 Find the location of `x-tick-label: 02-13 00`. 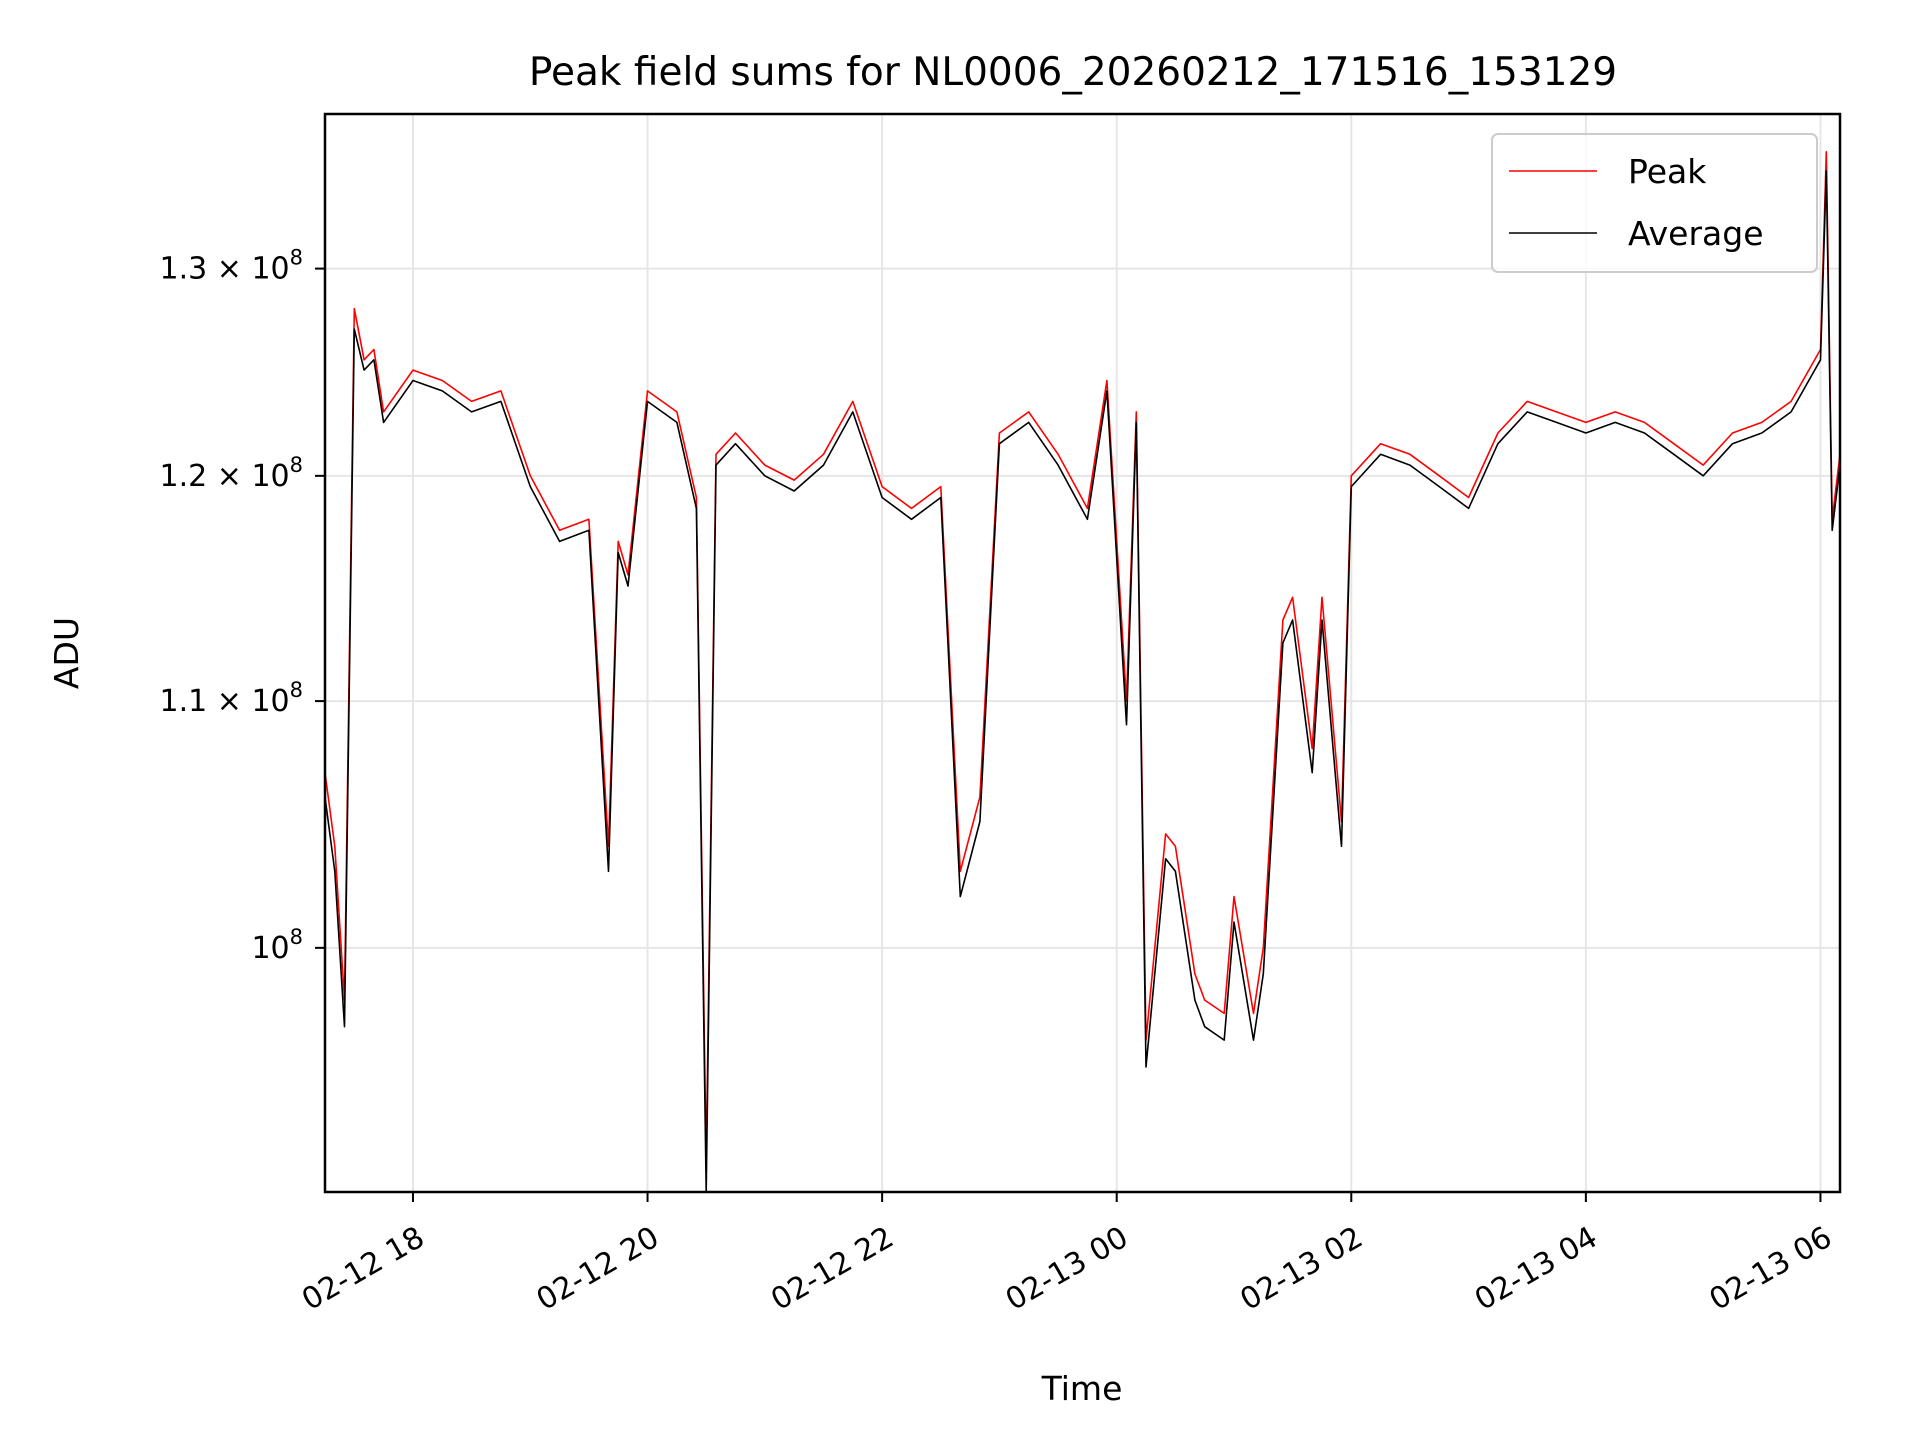

x-tick-label: 02-13 00 is located at coordinates (1067, 1269).